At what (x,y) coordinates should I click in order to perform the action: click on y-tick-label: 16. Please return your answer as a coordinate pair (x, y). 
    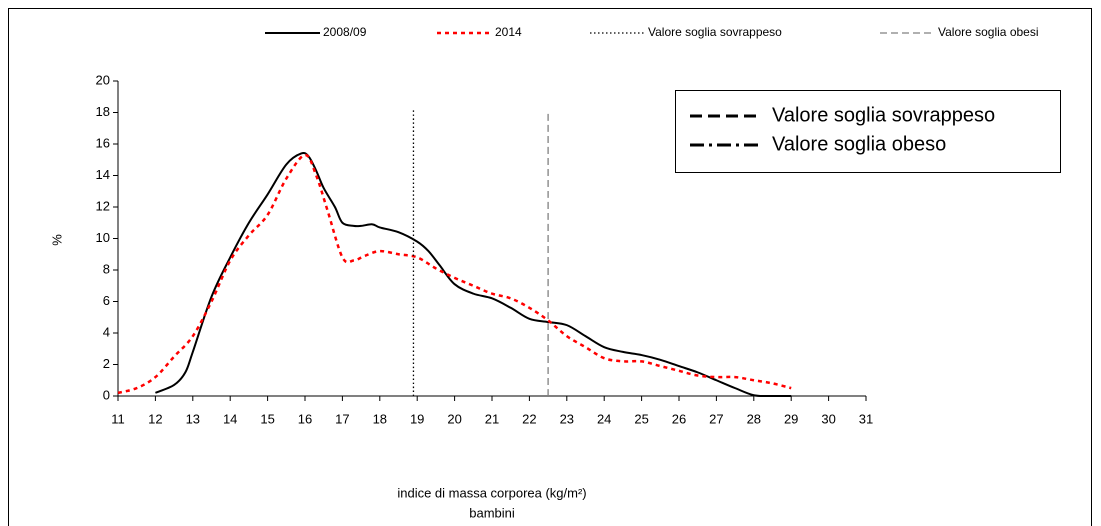
    Looking at the image, I should click on (103, 142).